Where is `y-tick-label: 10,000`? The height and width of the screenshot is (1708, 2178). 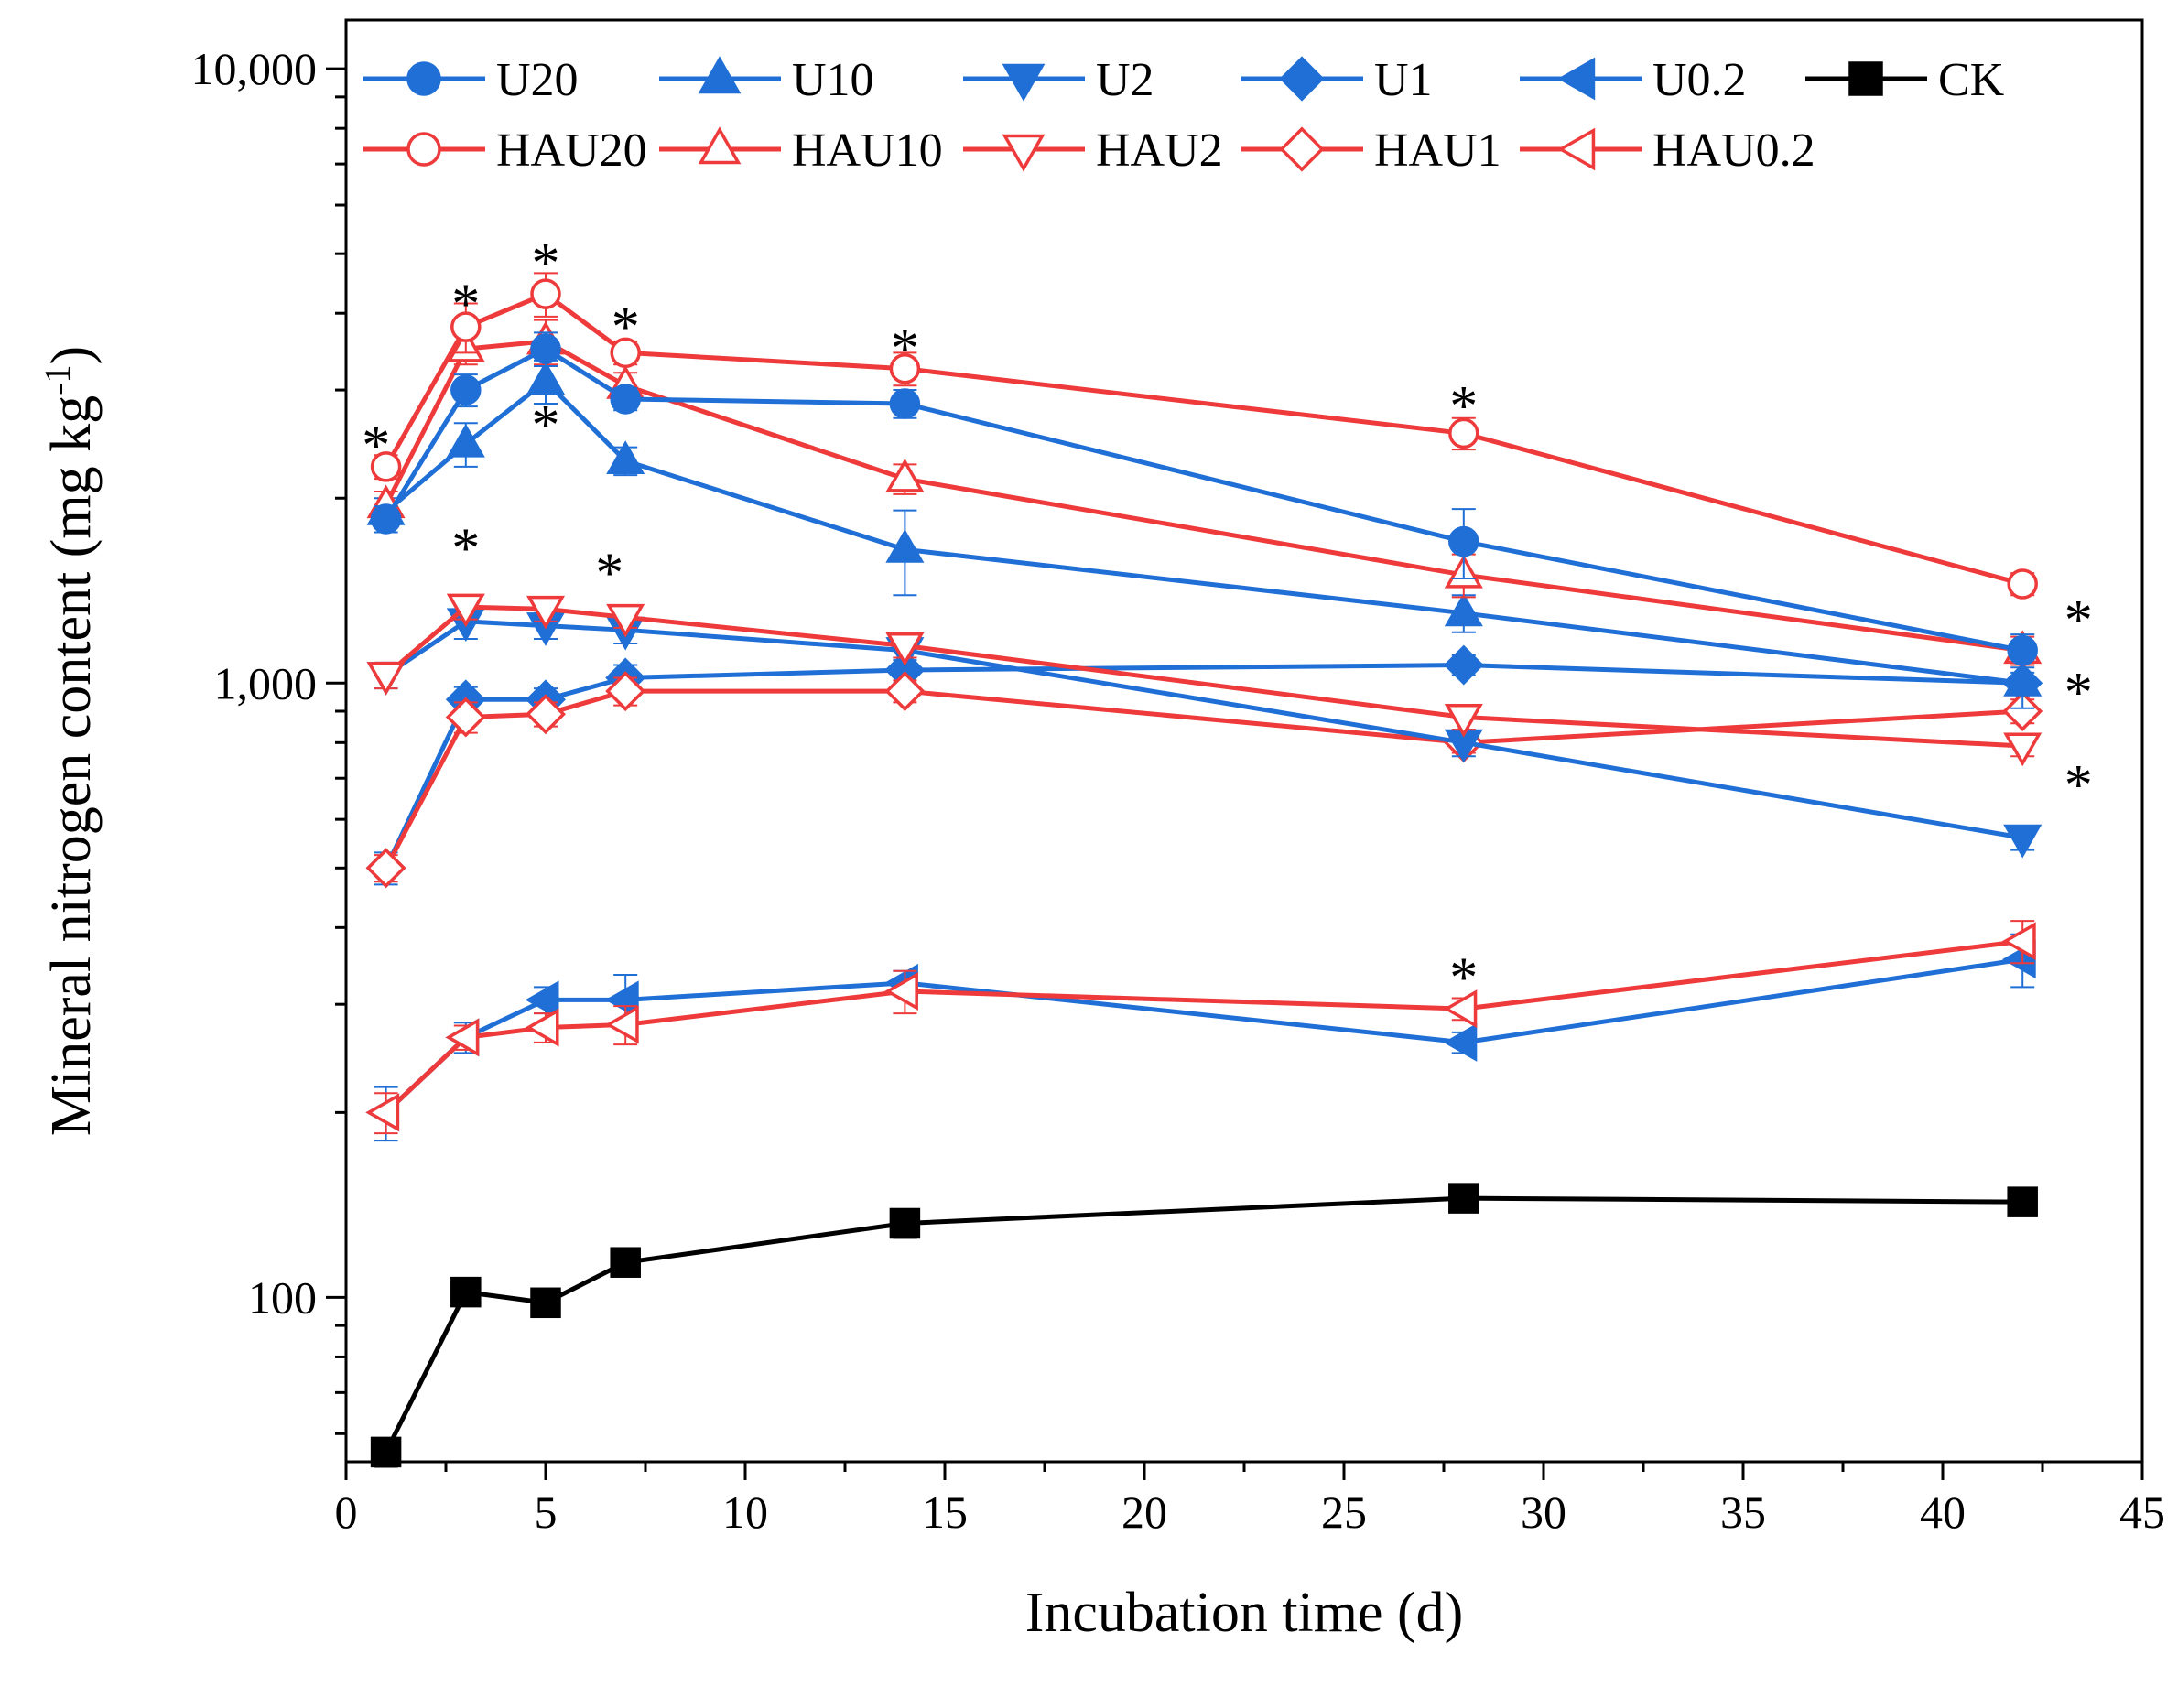
y-tick-label: 10,000 is located at coordinates (255, 68).